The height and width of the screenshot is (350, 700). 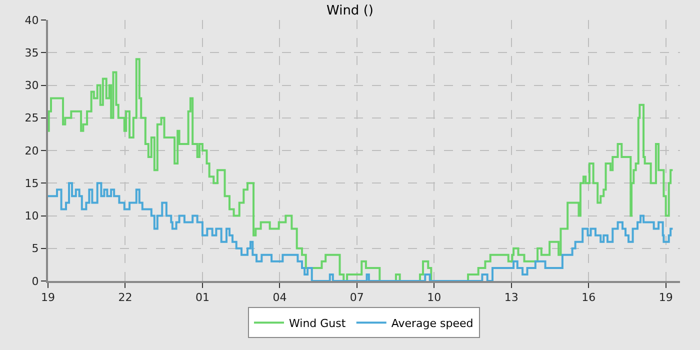 I want to click on y-tick-label: 25, so click(x=31, y=118).